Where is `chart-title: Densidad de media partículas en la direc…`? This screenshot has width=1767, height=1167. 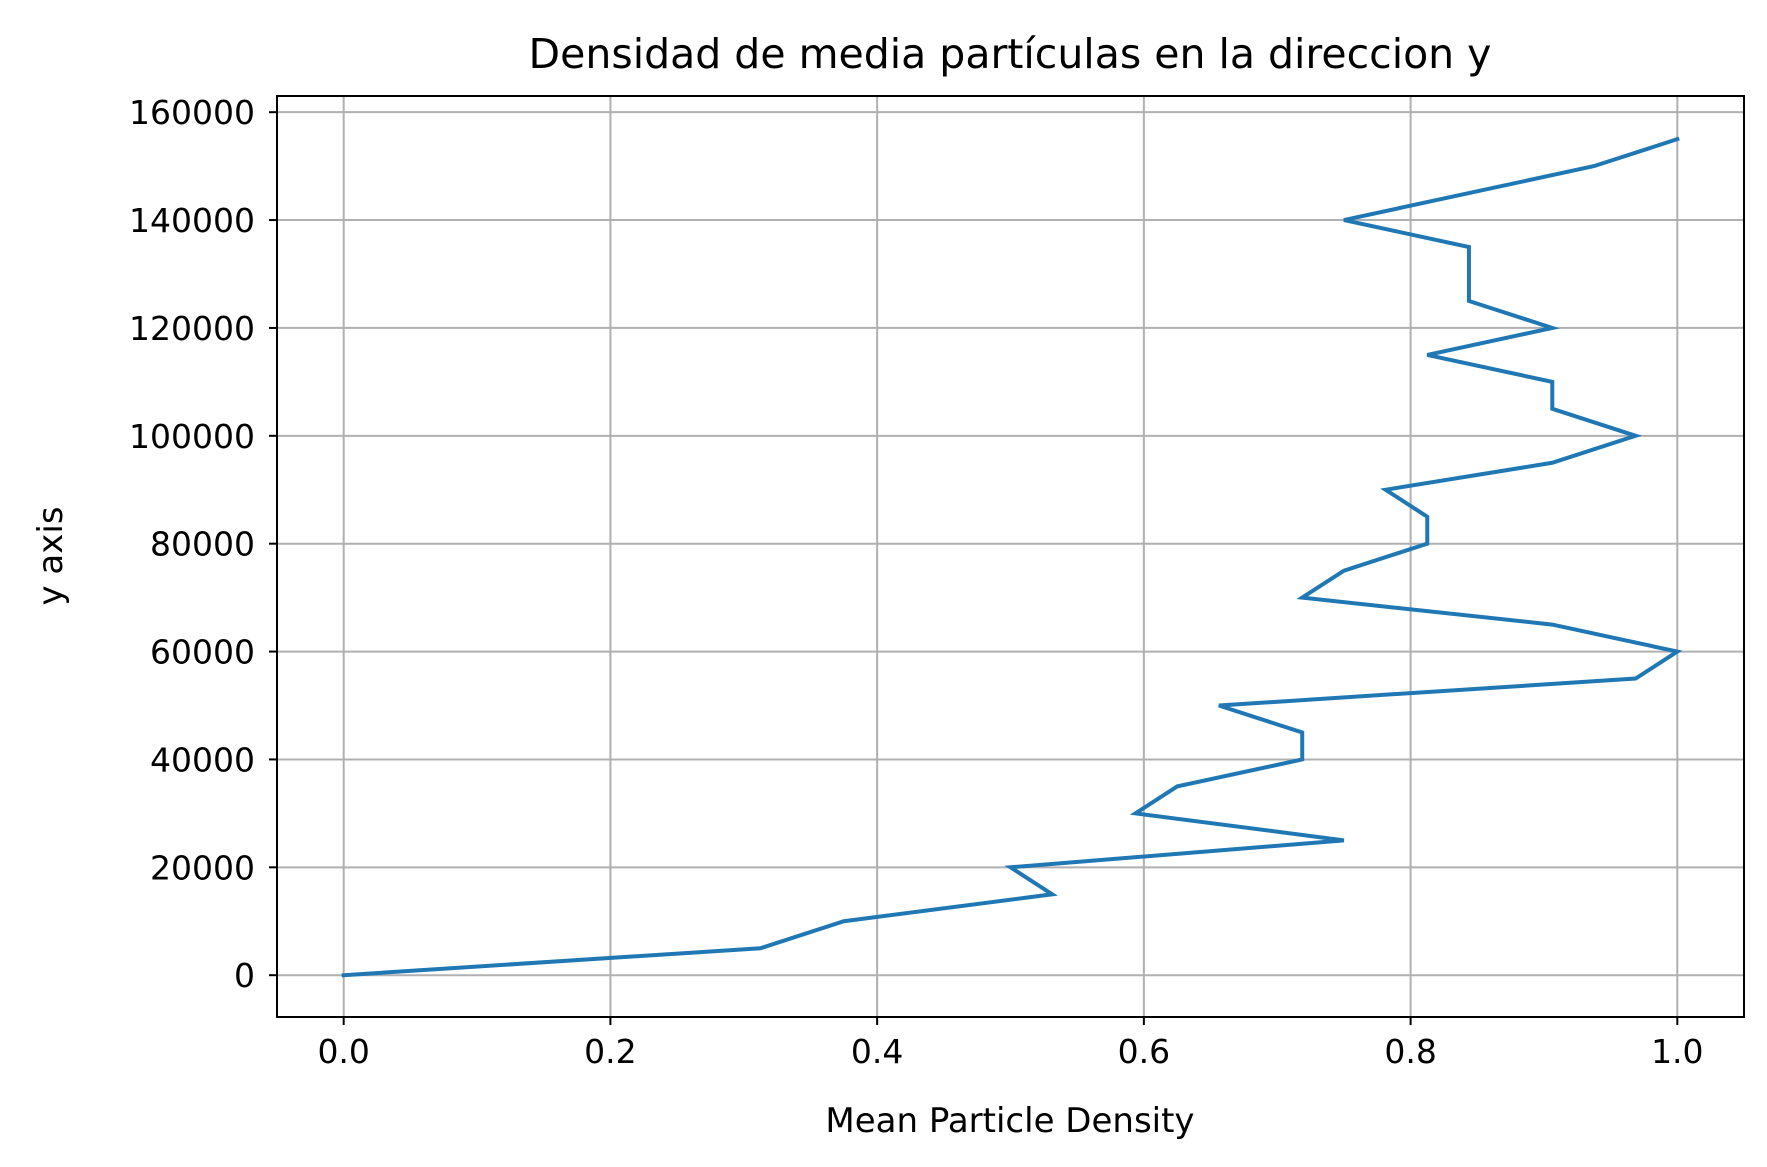 chart-title: Densidad de media partículas en la direc… is located at coordinates (1010, 54).